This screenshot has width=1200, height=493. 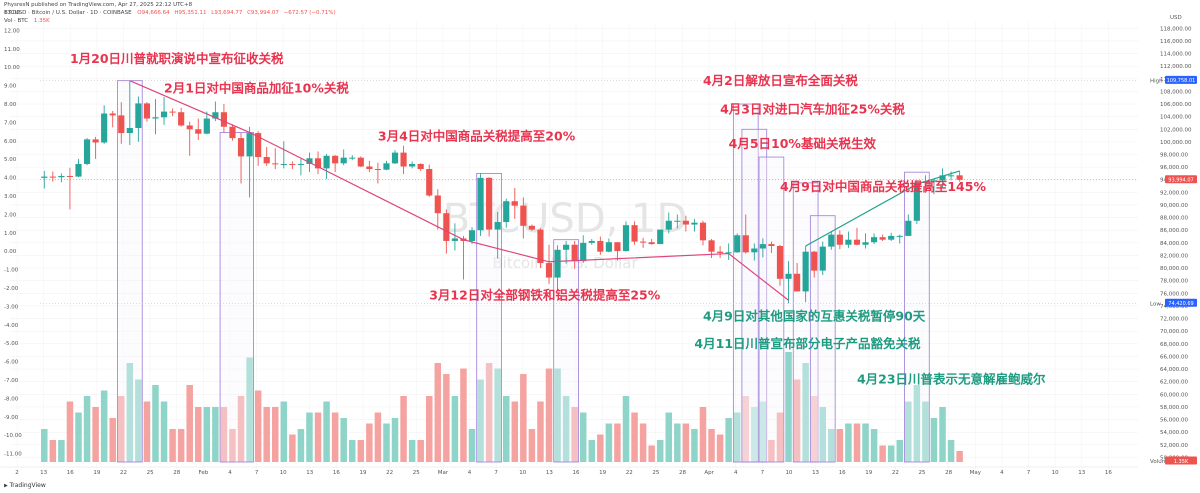 I want to click on left-axis-tick: 3.00, so click(x=10, y=197).